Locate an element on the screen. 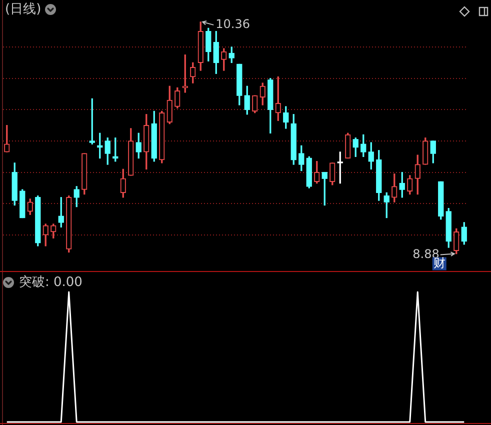  chart-title: (日线) is located at coordinates (23, 9).